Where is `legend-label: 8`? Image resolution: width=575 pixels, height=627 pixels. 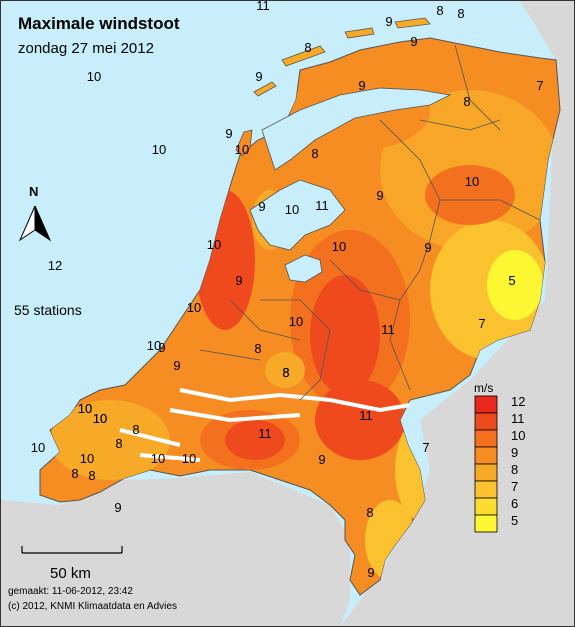 legend-label: 8 is located at coordinates (514, 469).